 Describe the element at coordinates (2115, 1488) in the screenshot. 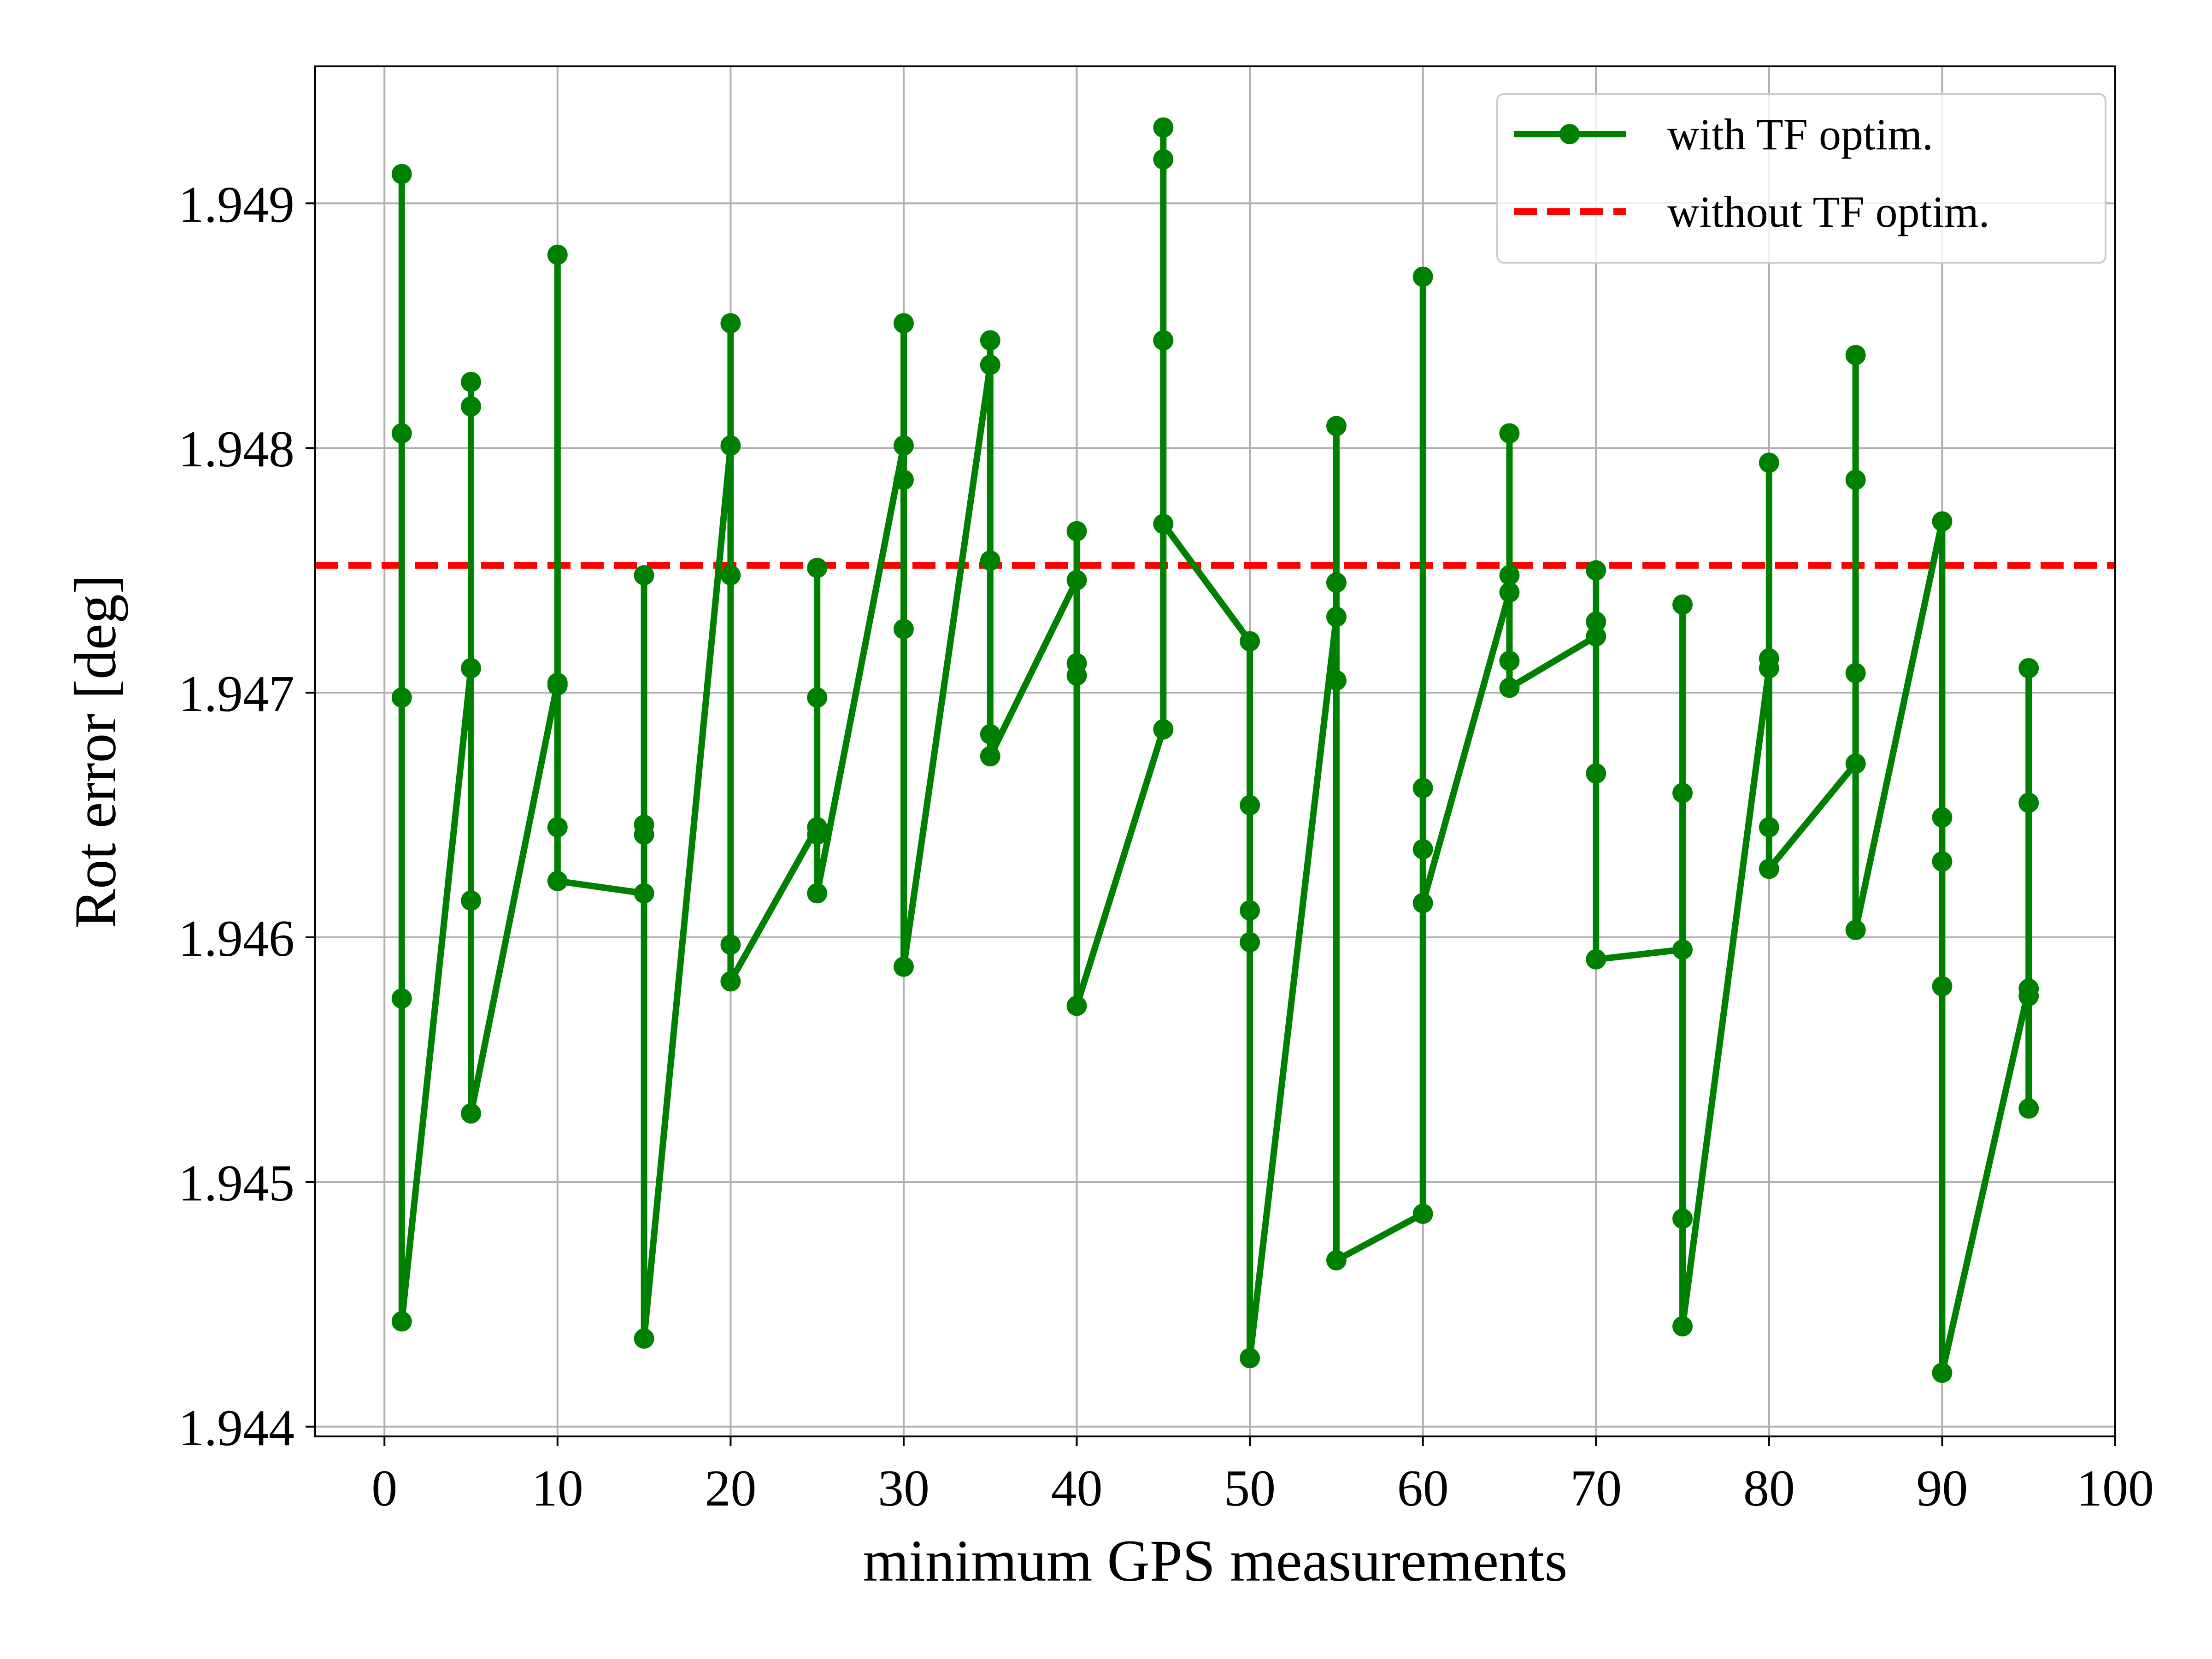

I see `x-tick-label: 100` at that location.